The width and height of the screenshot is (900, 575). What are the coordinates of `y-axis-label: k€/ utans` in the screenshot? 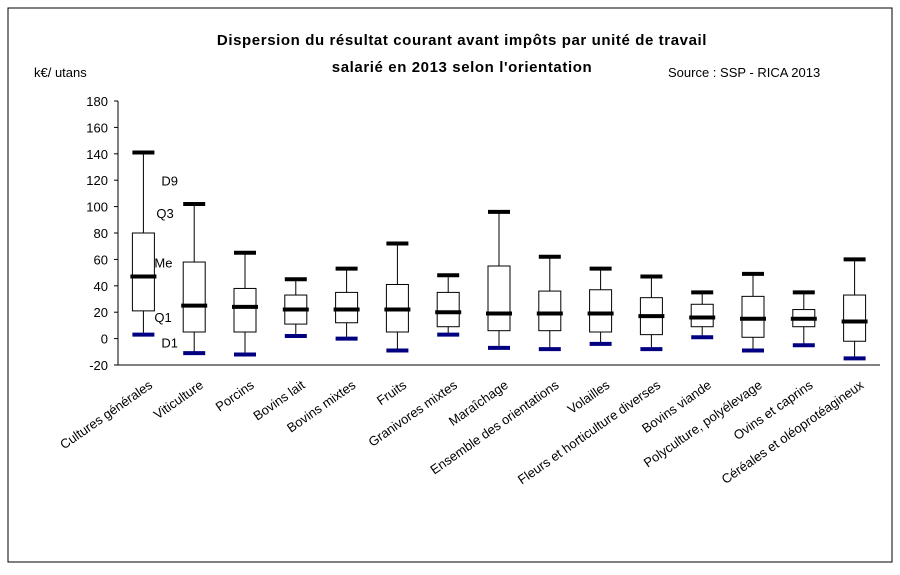 It's located at (60, 72).